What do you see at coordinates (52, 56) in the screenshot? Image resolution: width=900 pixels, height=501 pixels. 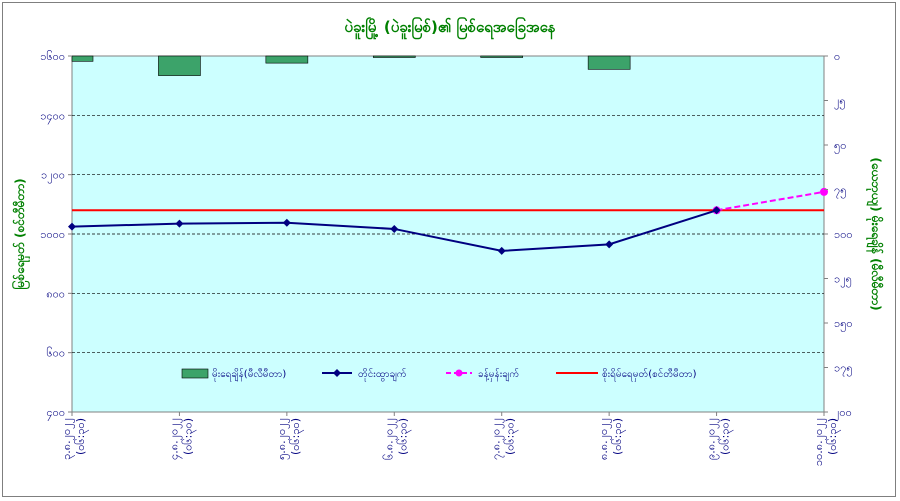 I see `left-tick-label-6: ၁၆၀၀` at bounding box center [52, 56].